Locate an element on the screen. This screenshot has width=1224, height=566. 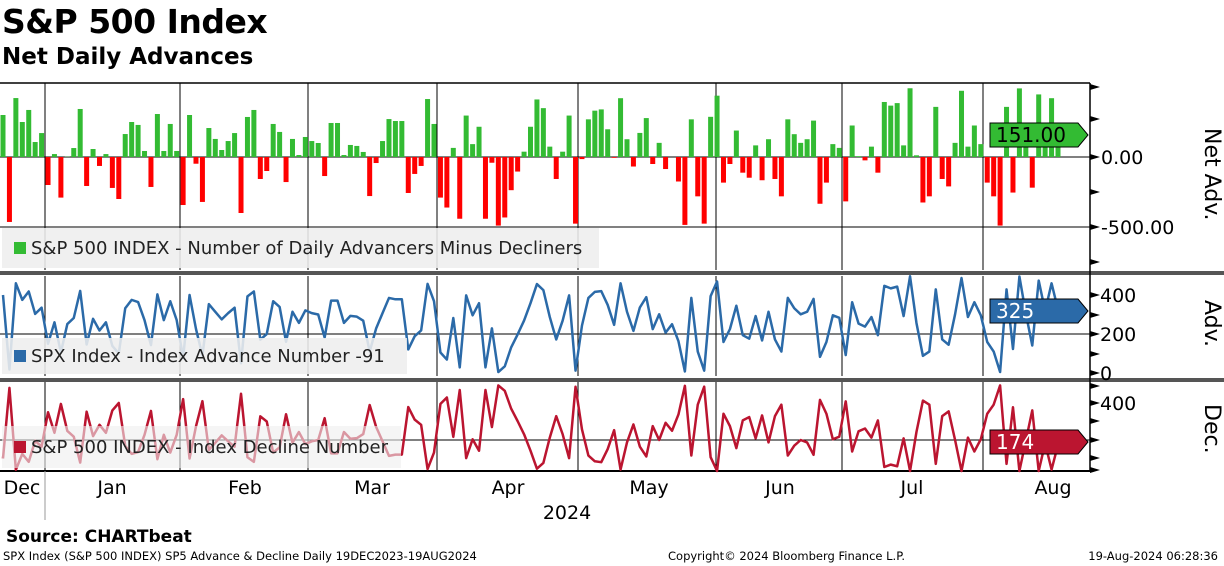
x-year-label: 2024 is located at coordinates (567, 513).